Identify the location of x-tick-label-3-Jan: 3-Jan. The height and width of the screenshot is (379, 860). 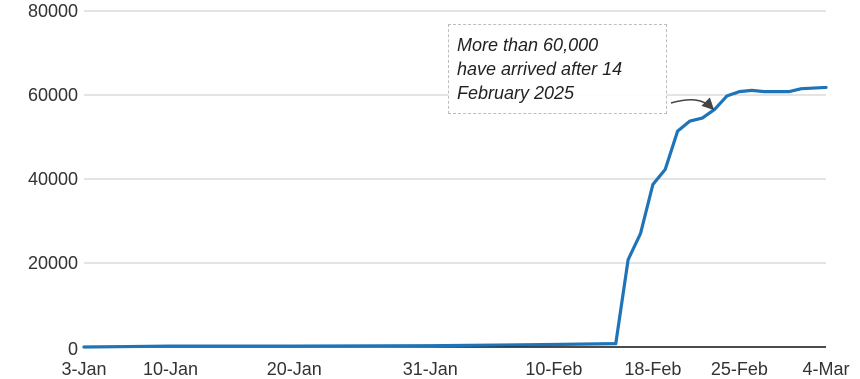
(83, 369).